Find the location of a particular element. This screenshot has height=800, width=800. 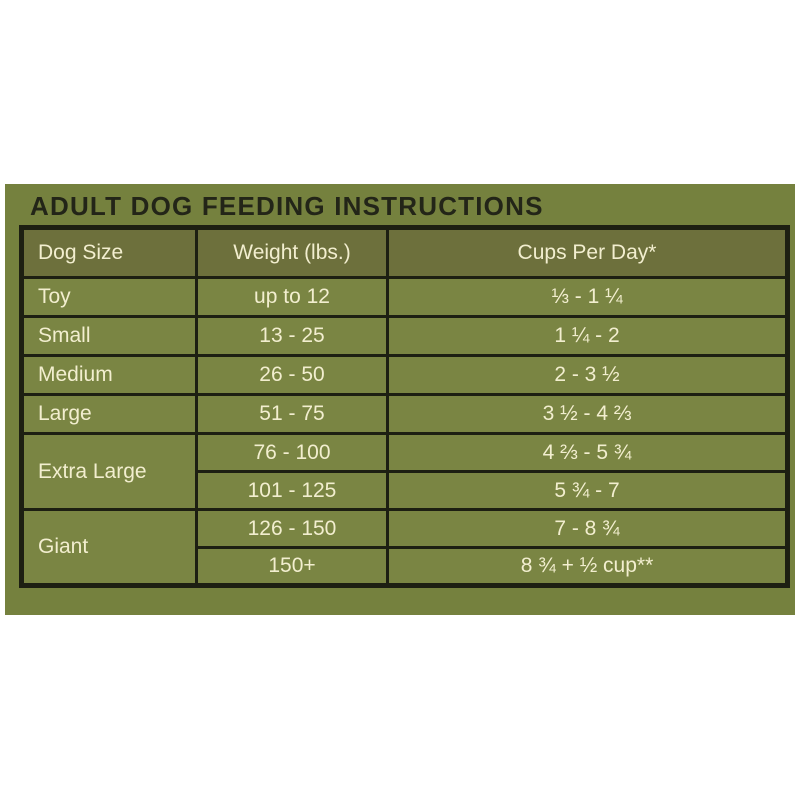

weight-cell: 101 - 125 is located at coordinates (292, 490).